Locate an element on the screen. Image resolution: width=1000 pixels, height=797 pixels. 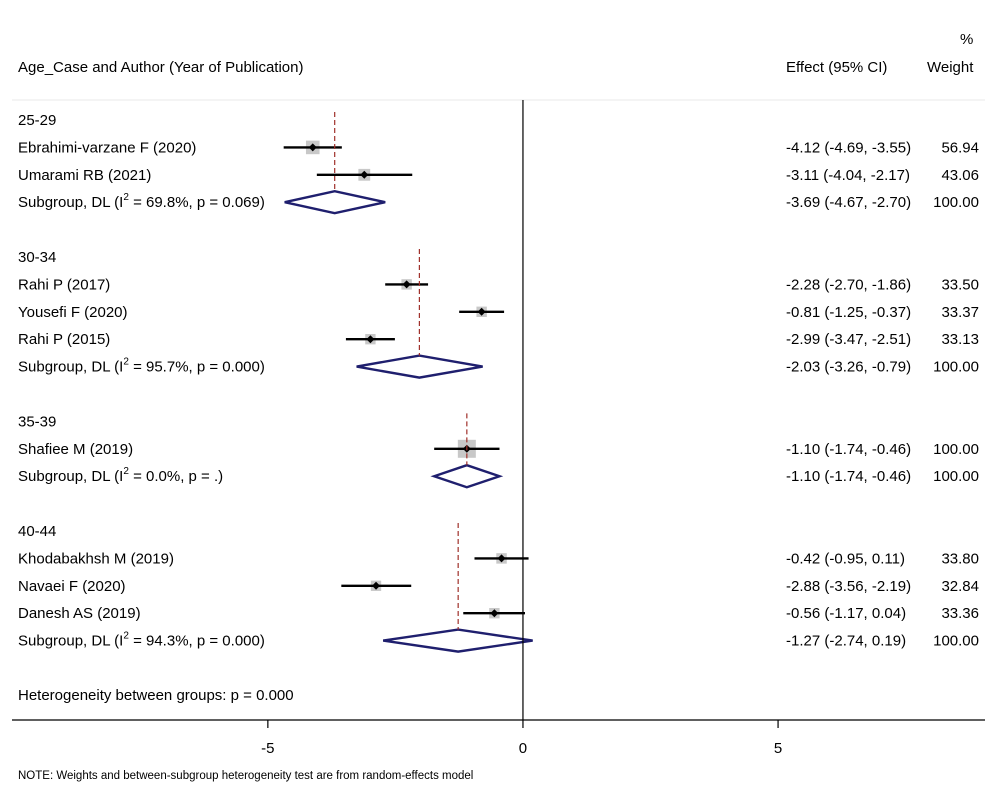
subgroup-label: Subgroup, DL (I2 = 94.3%, p = 0.000) is located at coordinates (141, 640).